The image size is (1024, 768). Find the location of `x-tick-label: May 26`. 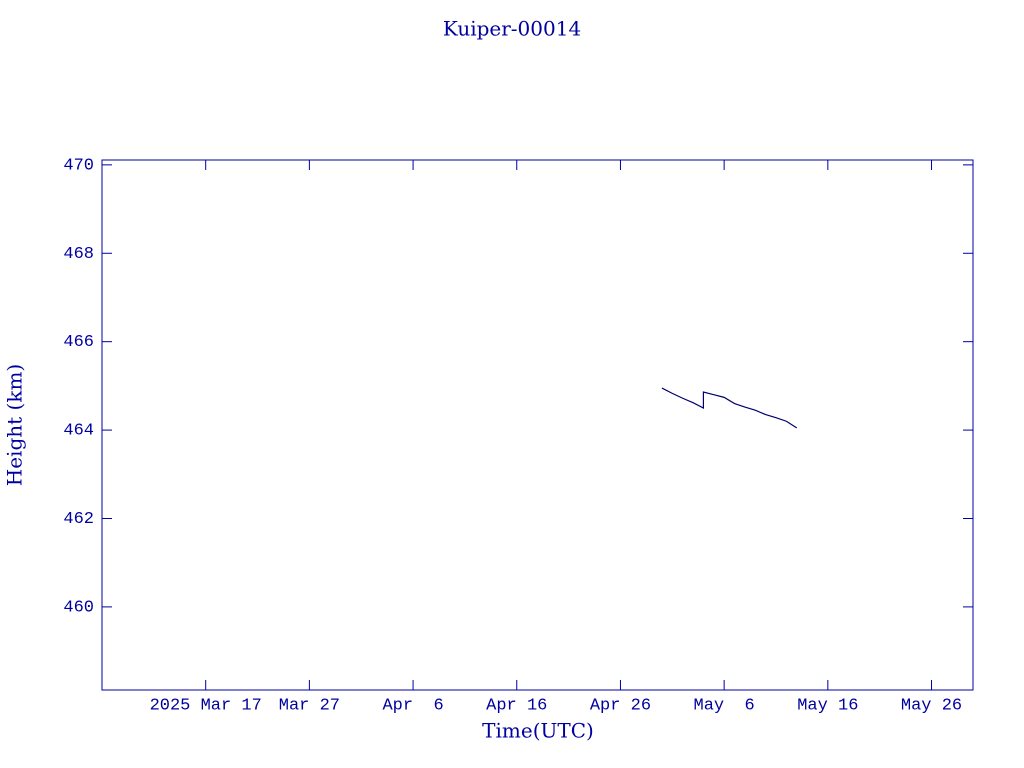

x-tick-label: May 26 is located at coordinates (931, 705).